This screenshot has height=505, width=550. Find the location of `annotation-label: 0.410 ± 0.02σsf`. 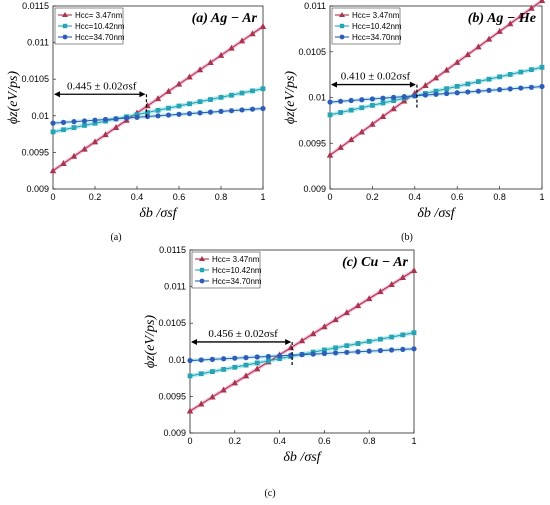

annotation-label: 0.410 ± 0.02σsf is located at coordinates (376, 77).